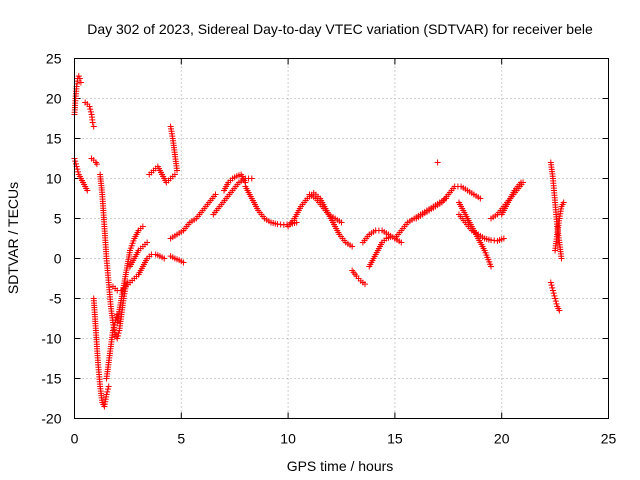 The height and width of the screenshot is (480, 640). Describe the element at coordinates (51, 419) in the screenshot. I see `y-tick-label: -20` at that location.